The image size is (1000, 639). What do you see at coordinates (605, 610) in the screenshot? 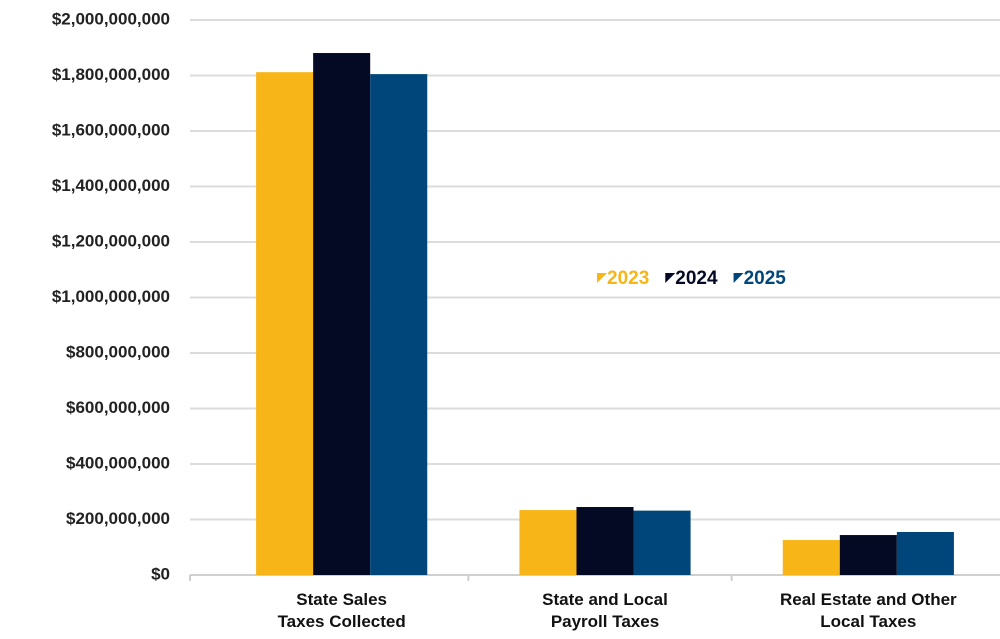
I see `x-tick-label: State and Local Payroll Taxes` at bounding box center [605, 610].